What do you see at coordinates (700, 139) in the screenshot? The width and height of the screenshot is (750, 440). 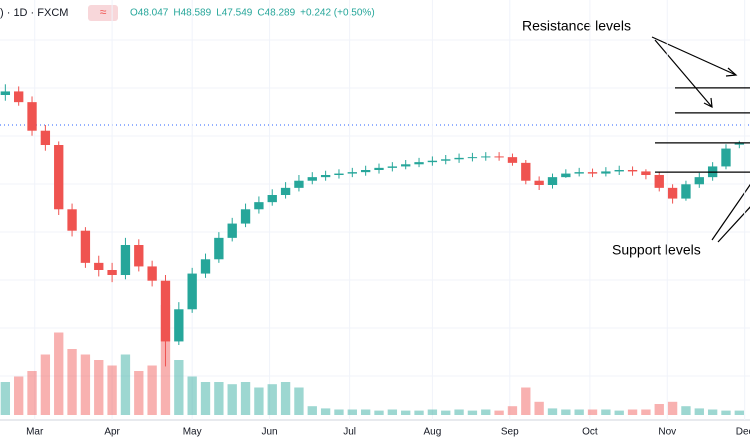 I see `arrows` at bounding box center [700, 139].